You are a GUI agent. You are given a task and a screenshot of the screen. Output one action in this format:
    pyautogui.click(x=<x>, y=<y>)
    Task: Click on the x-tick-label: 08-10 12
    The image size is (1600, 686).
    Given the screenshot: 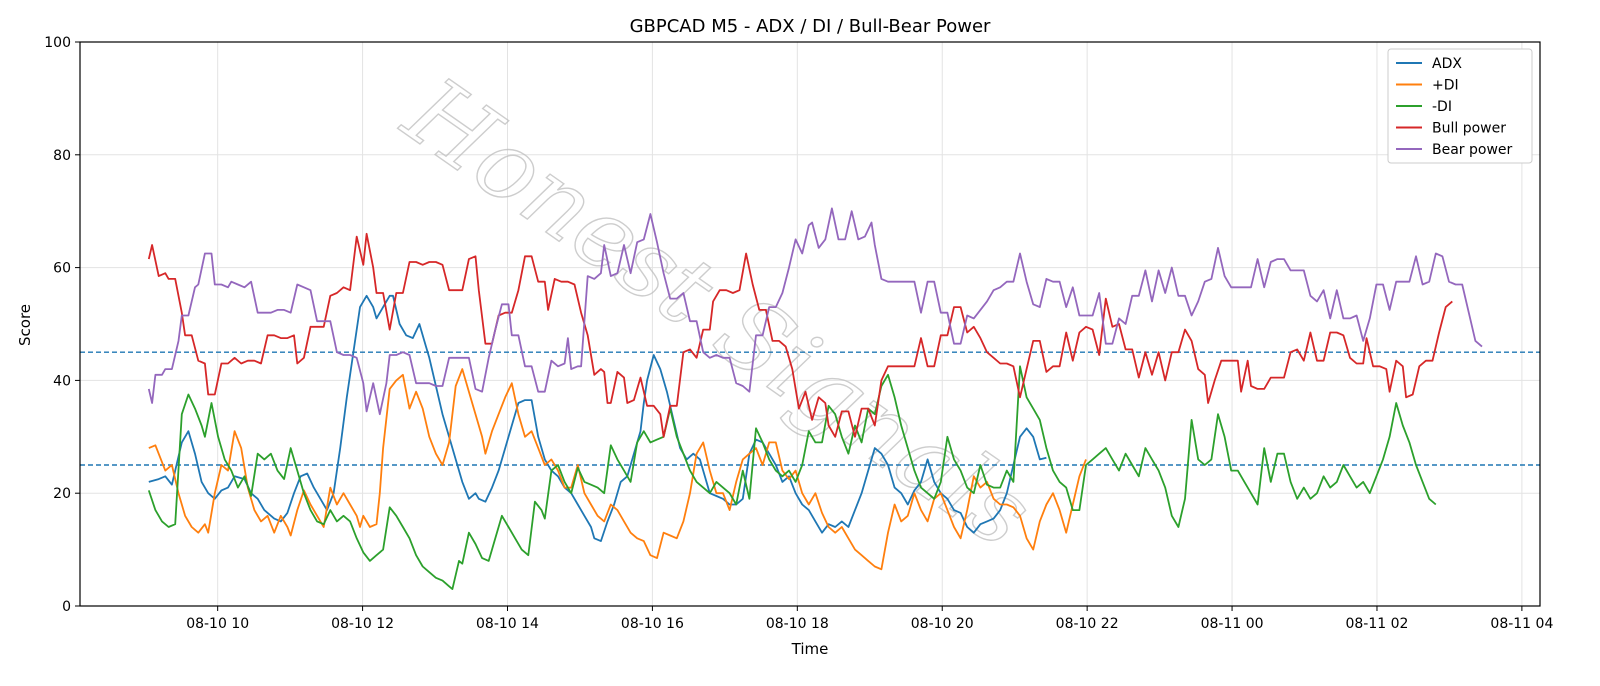 What is the action you would take?
    pyautogui.click(x=362, y=624)
    